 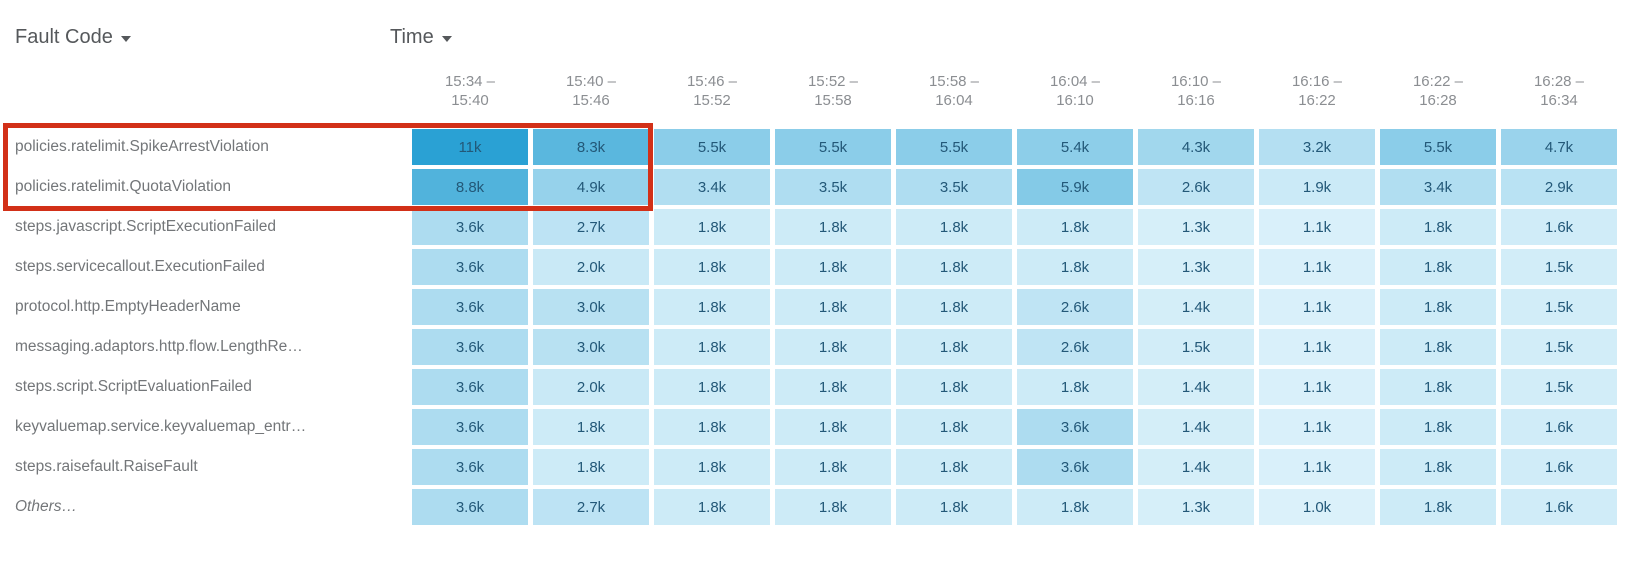 What do you see at coordinates (470, 147) in the screenshot?
I see `heatmap-cell: 11k` at bounding box center [470, 147].